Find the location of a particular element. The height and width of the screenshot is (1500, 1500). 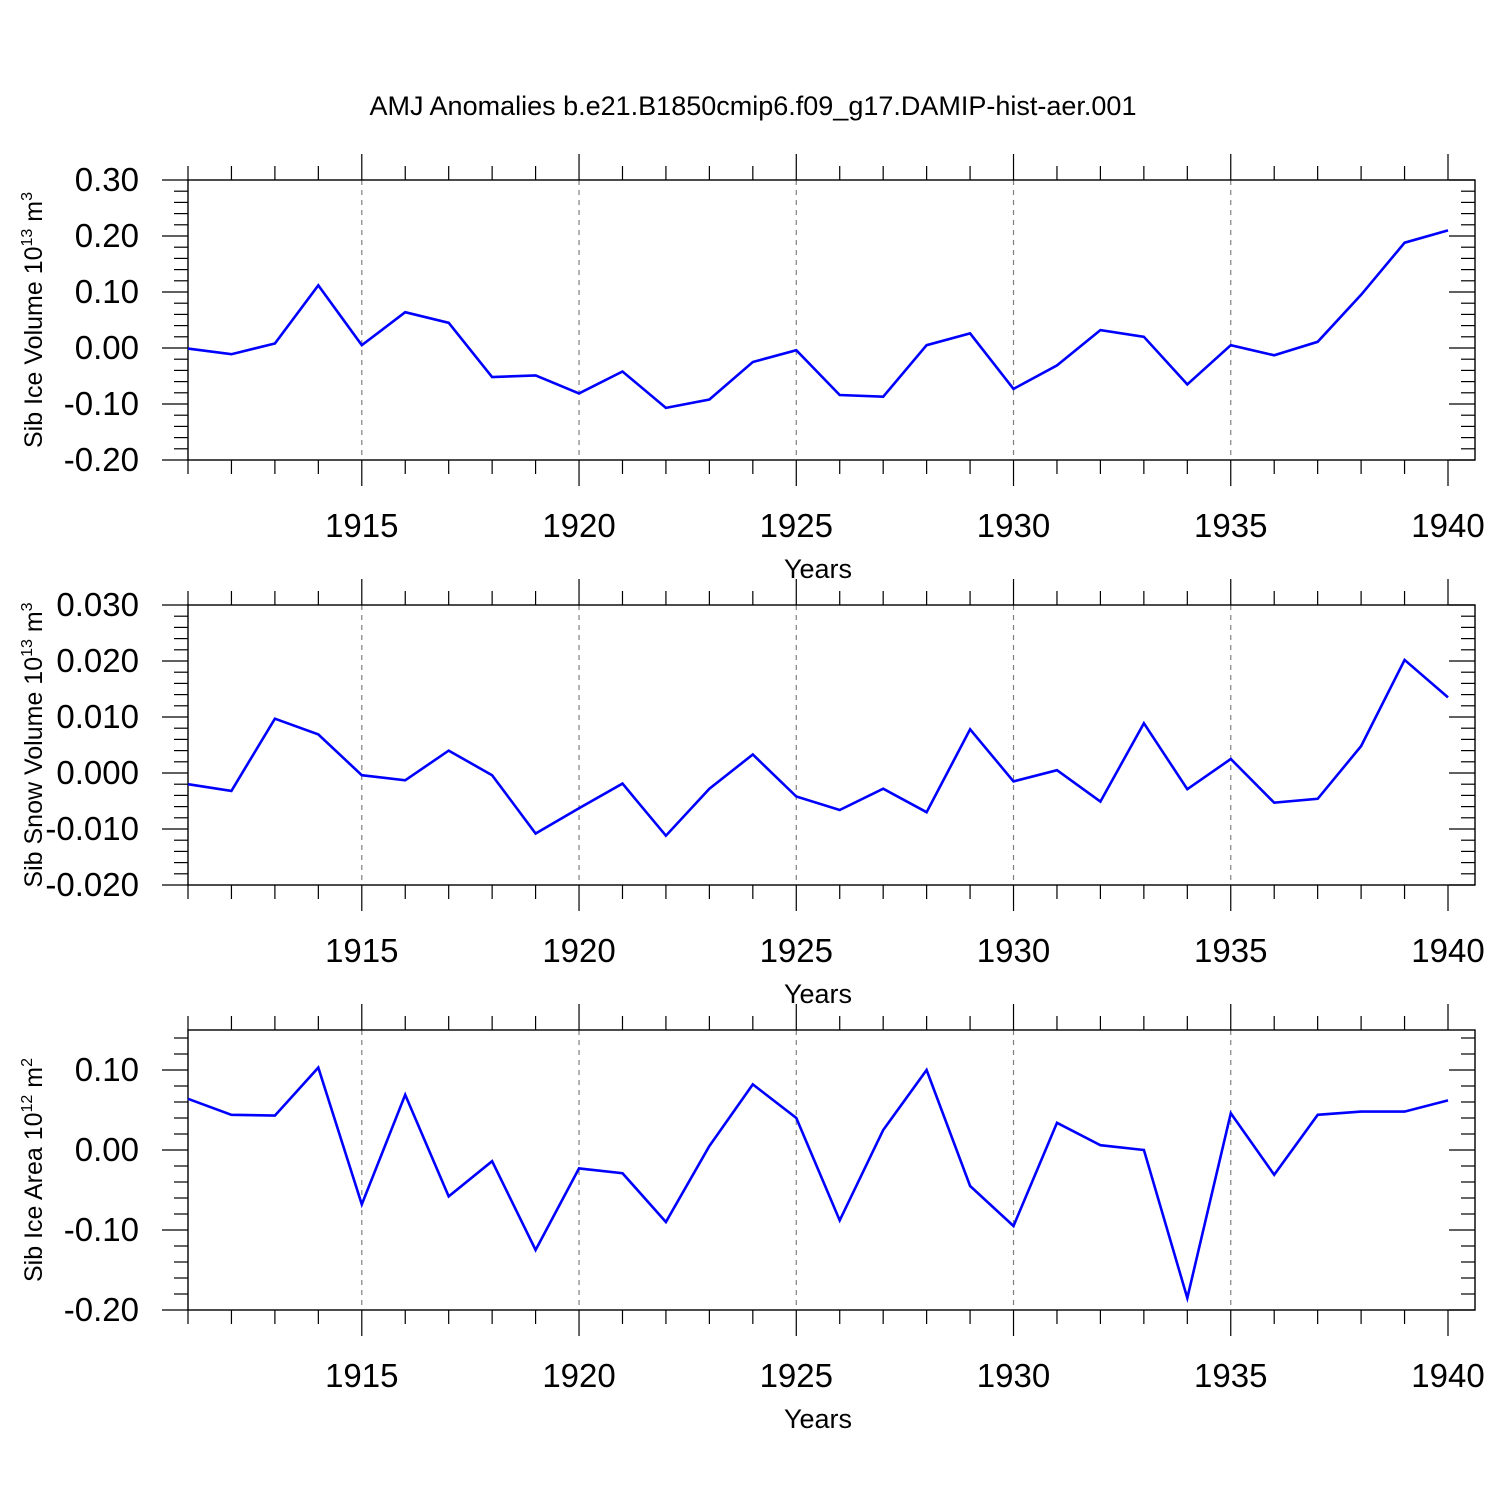

y-tick-label: 0.30 is located at coordinates (107, 179).